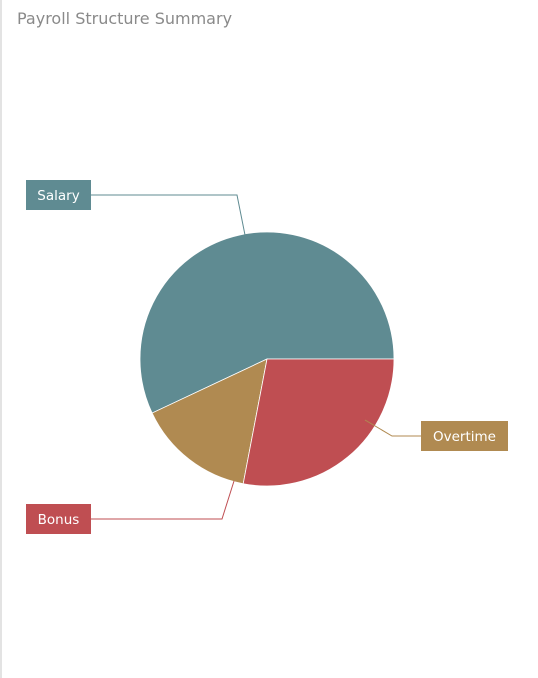 The height and width of the screenshot is (678, 538). I want to click on leader-line-salary, so click(168, 215).